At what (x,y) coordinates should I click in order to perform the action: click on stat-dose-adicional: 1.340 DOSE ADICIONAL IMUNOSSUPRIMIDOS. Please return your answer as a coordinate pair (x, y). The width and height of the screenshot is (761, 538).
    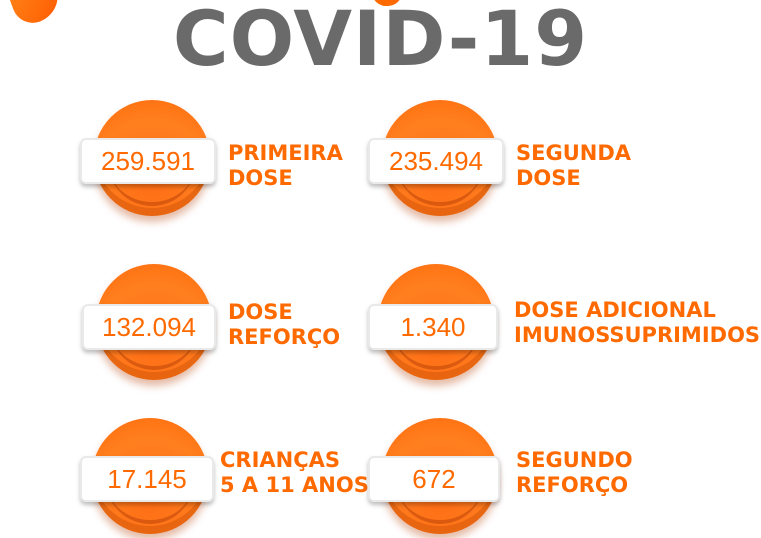
    Looking at the image, I should click on (564, 324).